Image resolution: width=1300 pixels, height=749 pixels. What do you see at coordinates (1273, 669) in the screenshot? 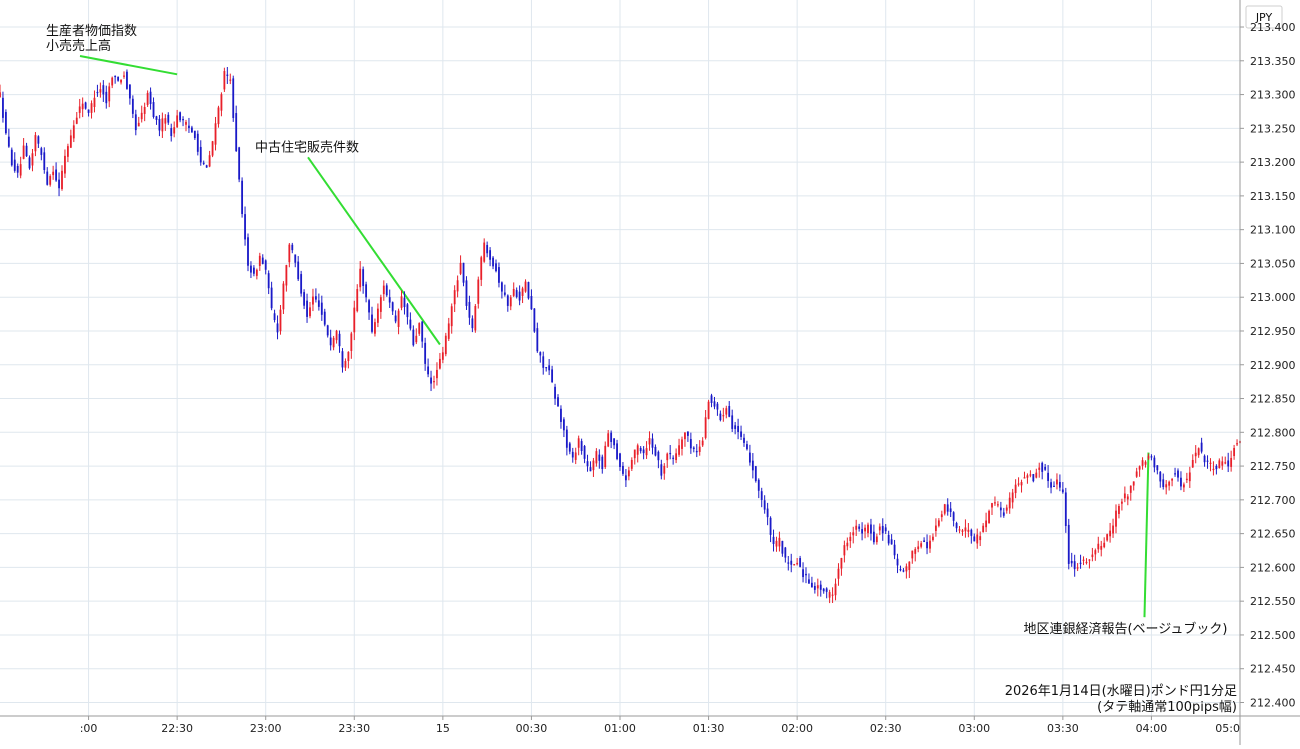
I see `y-tick-label: 212.450` at bounding box center [1273, 669].